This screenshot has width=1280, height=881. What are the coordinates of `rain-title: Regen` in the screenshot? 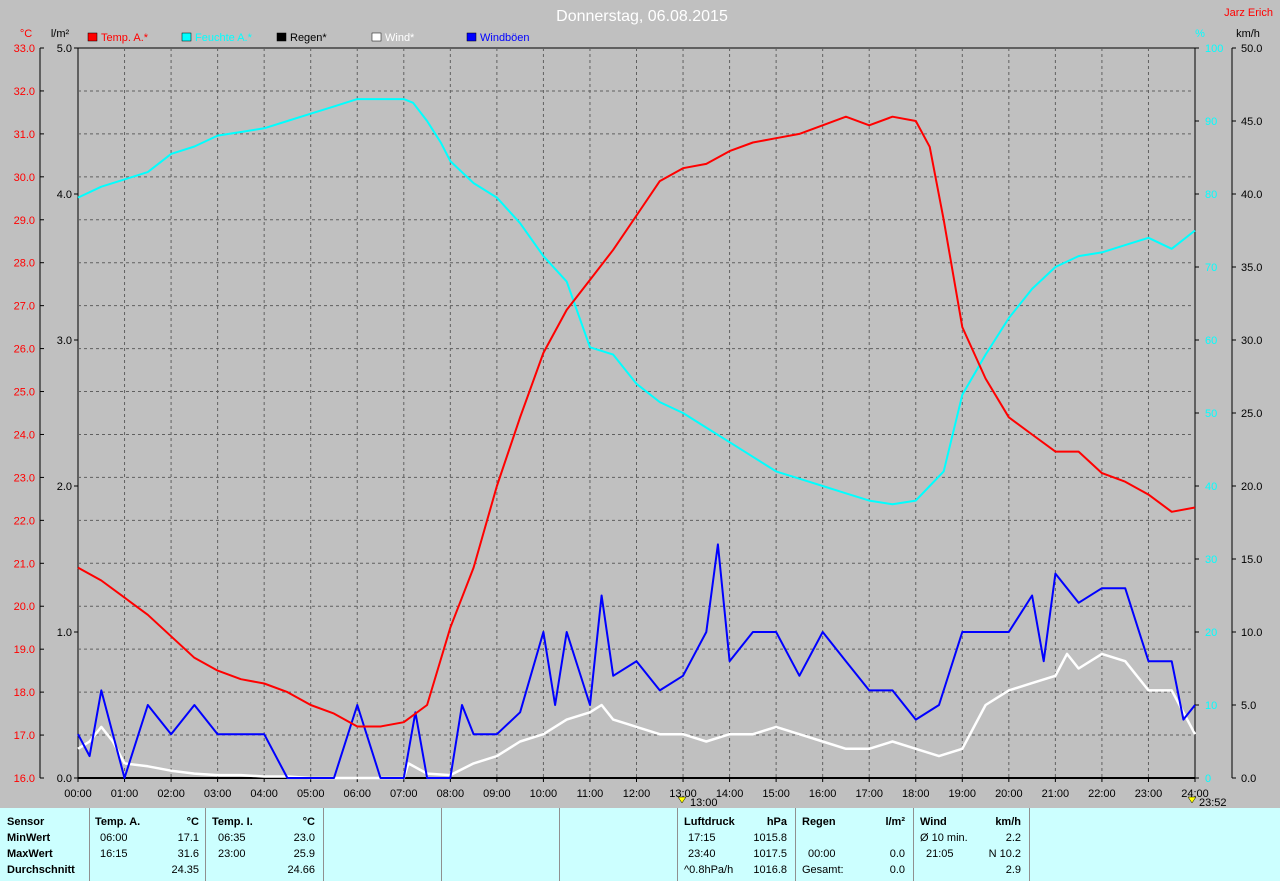 It's located at (819, 822).